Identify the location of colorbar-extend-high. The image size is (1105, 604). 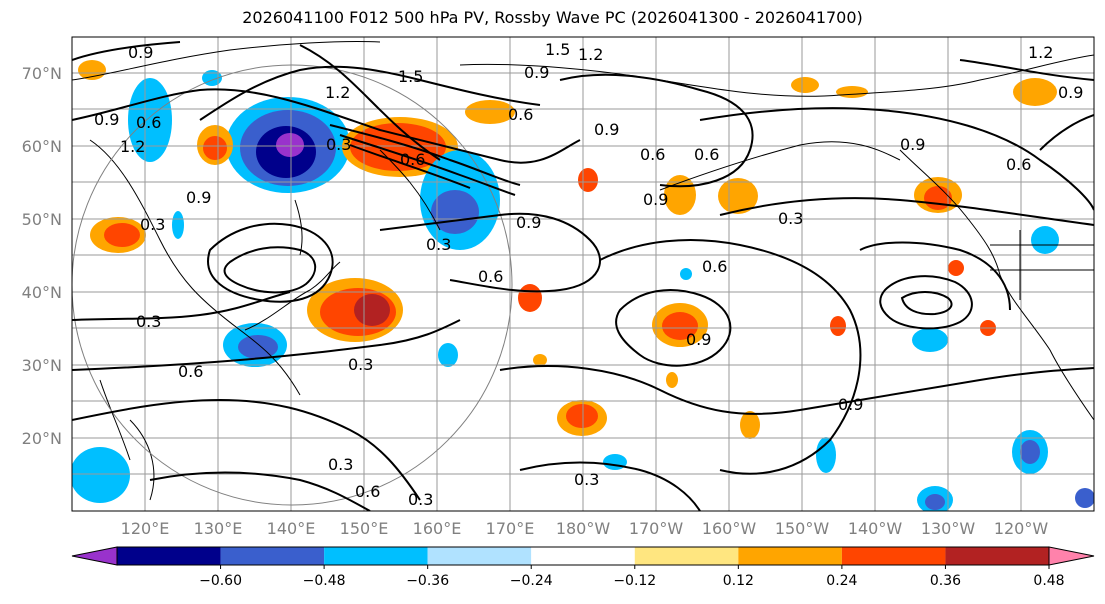
(1071, 556).